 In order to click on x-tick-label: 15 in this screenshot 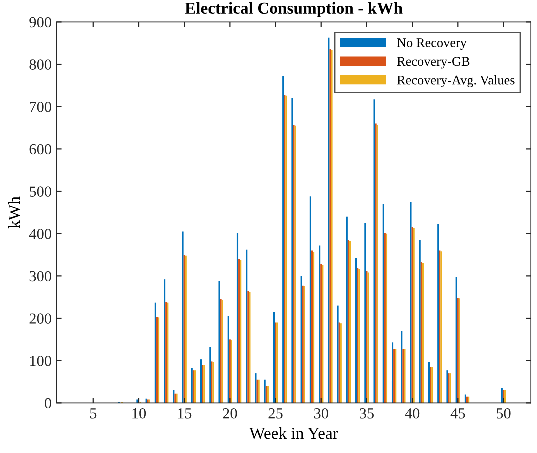, I will do `click(185, 413)`.